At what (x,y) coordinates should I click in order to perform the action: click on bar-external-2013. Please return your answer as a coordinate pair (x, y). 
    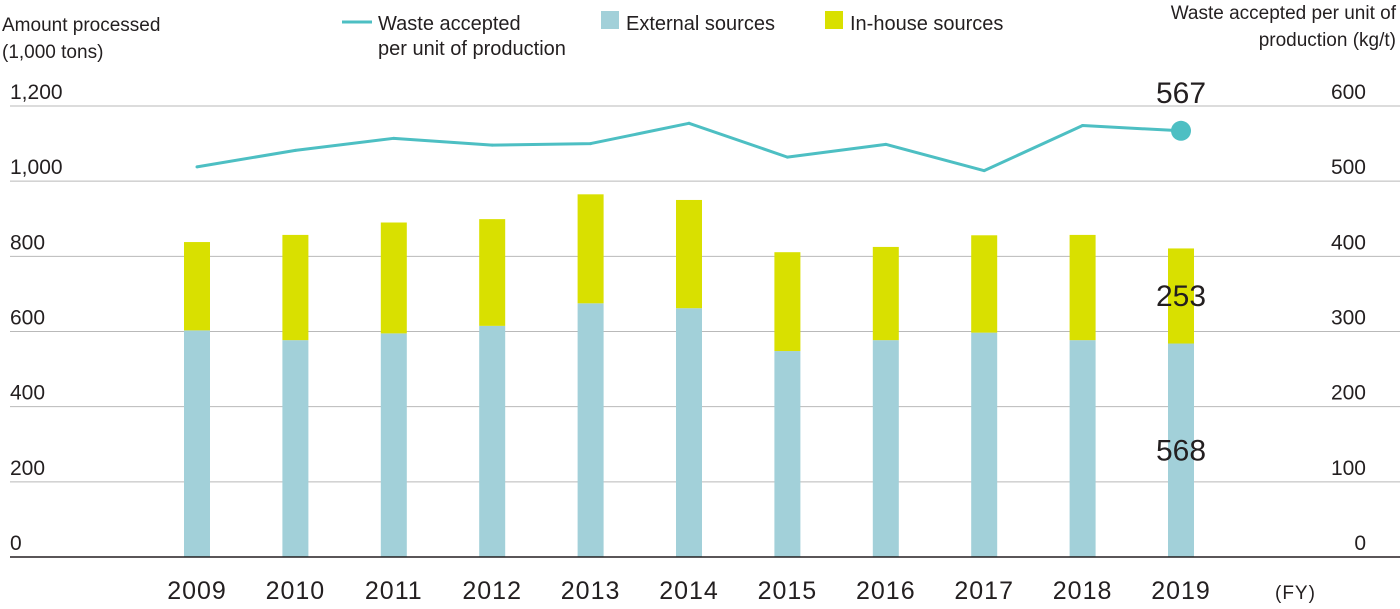
    Looking at the image, I should click on (590, 430).